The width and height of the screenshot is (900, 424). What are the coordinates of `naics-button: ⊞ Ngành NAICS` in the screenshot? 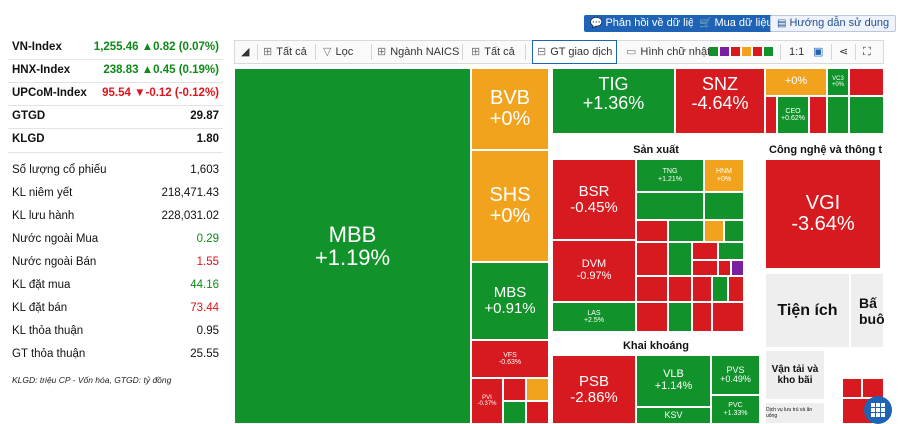 It's located at (418, 52).